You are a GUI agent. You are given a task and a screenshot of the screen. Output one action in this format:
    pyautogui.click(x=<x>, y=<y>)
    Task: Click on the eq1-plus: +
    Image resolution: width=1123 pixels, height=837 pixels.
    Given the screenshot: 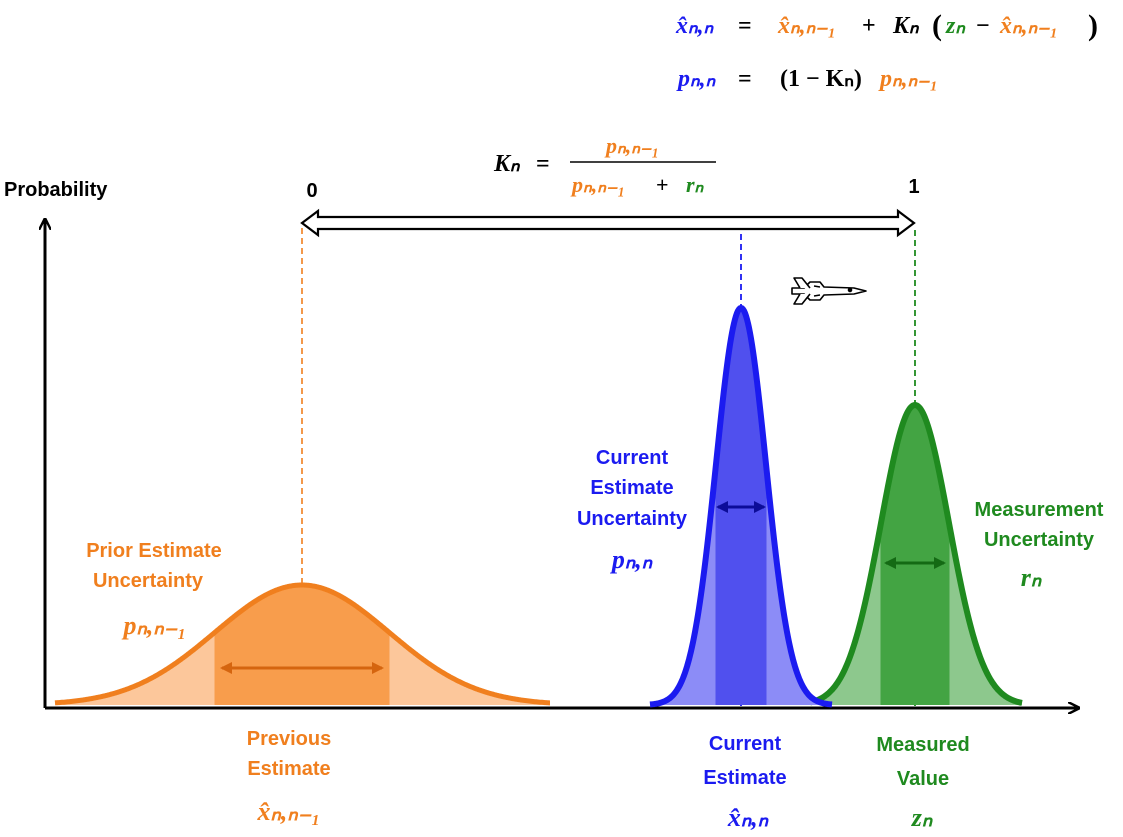 What is the action you would take?
    pyautogui.click(x=869, y=26)
    